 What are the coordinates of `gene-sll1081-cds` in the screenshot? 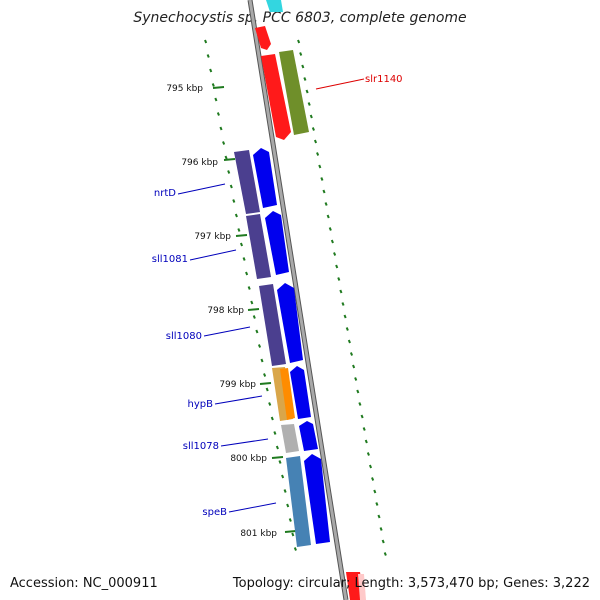 It's located at (258, 246).